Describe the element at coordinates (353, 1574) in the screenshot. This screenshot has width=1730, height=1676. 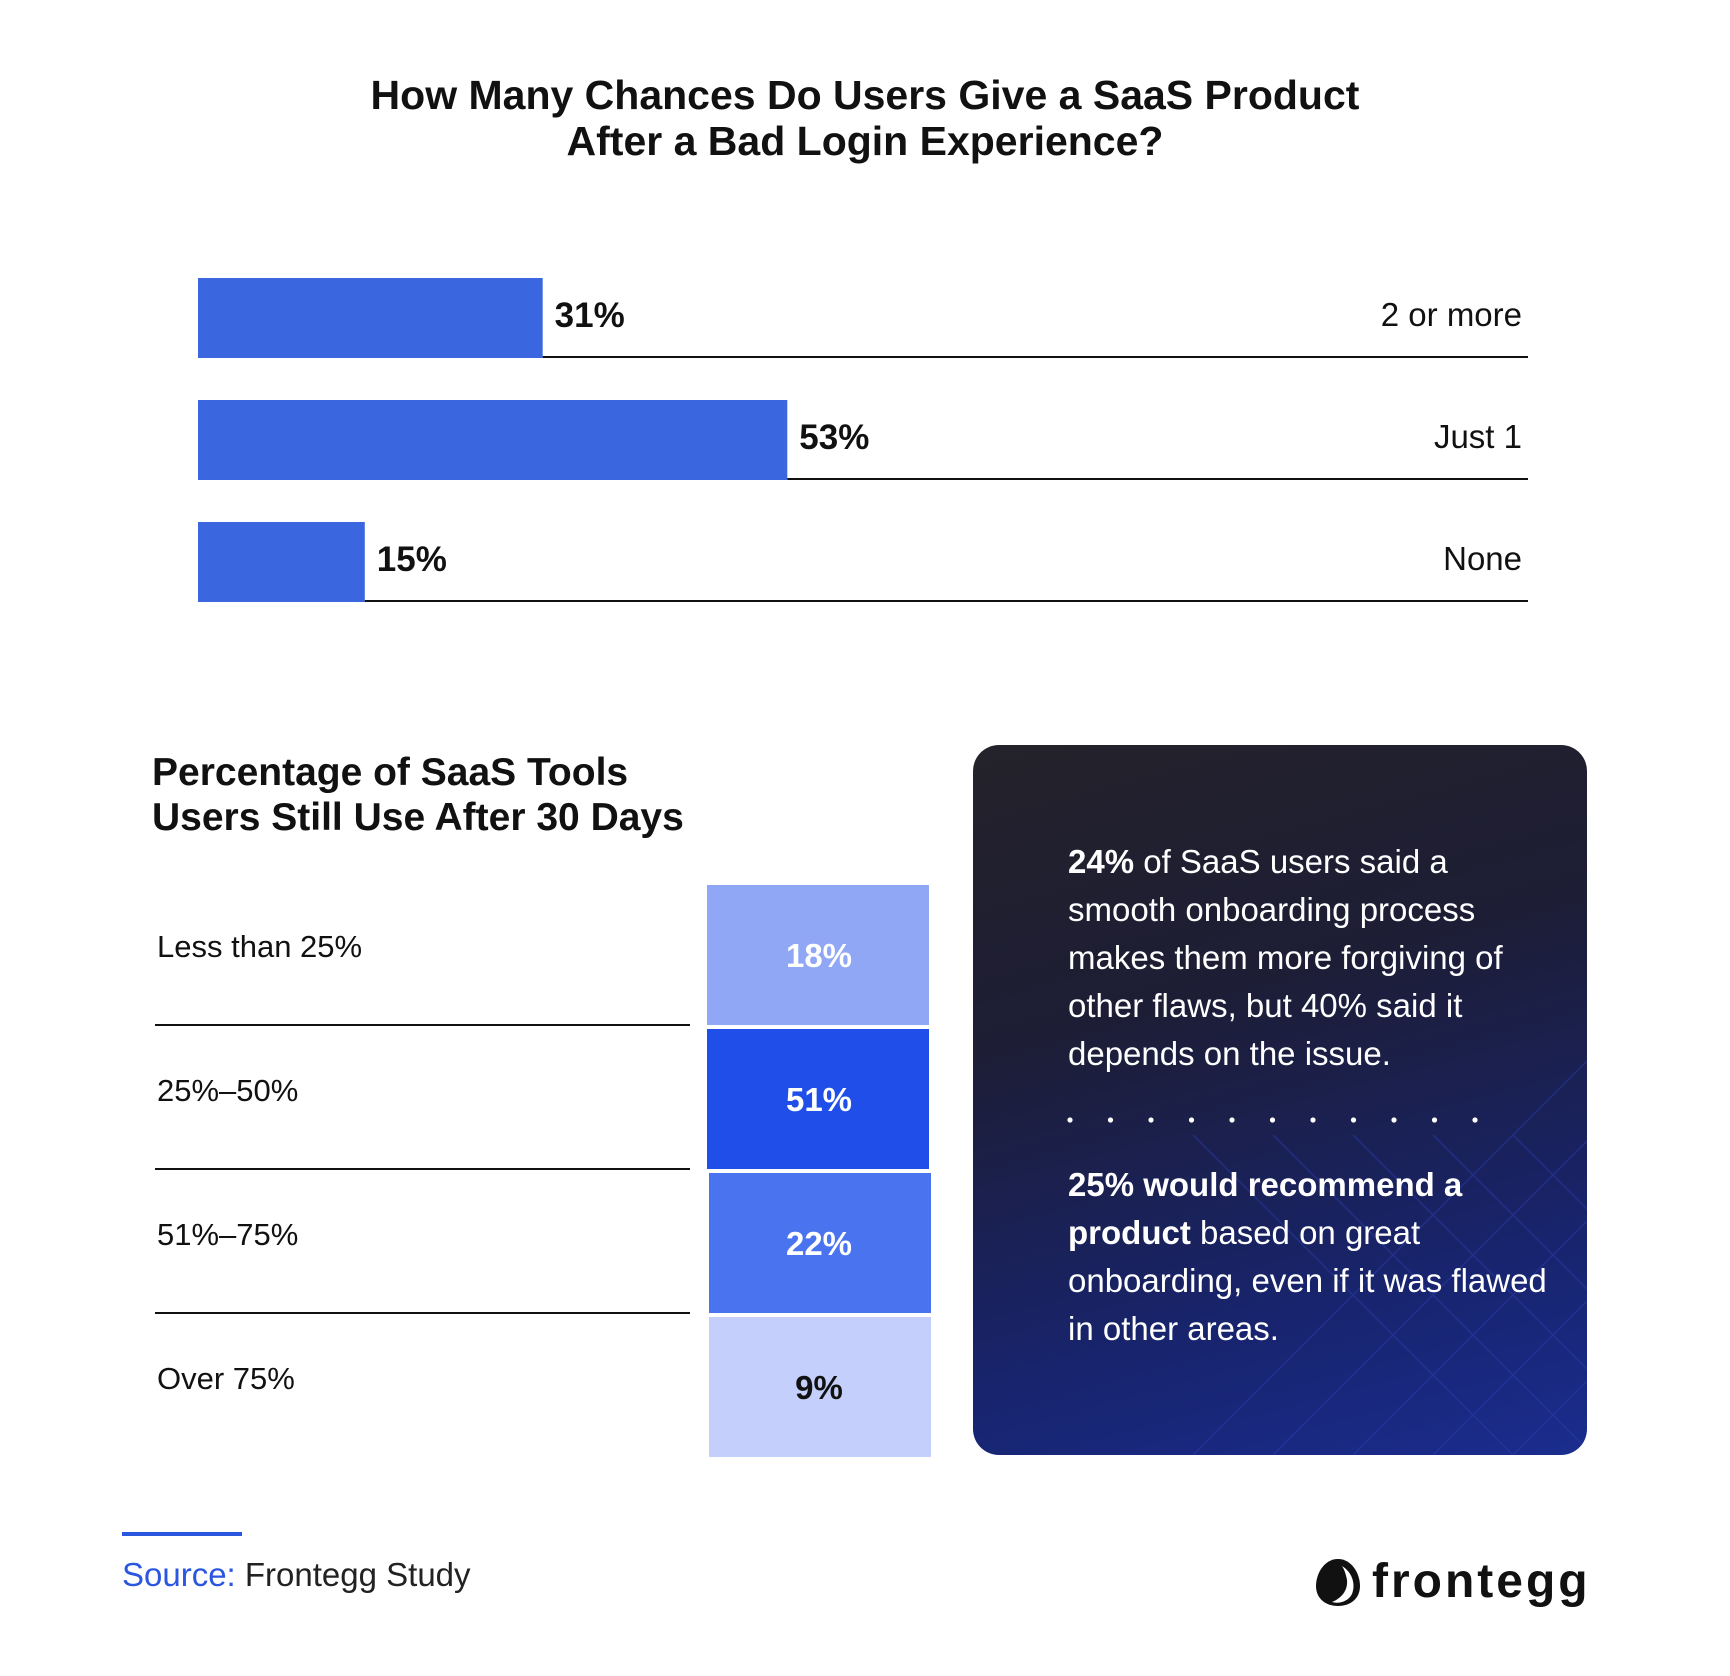
I see `source-text: Frontegg Study` at that location.